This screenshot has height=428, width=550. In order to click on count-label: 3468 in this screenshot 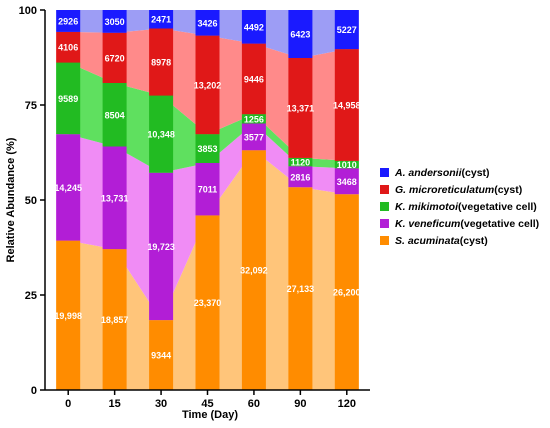, I will do `click(347, 182)`.